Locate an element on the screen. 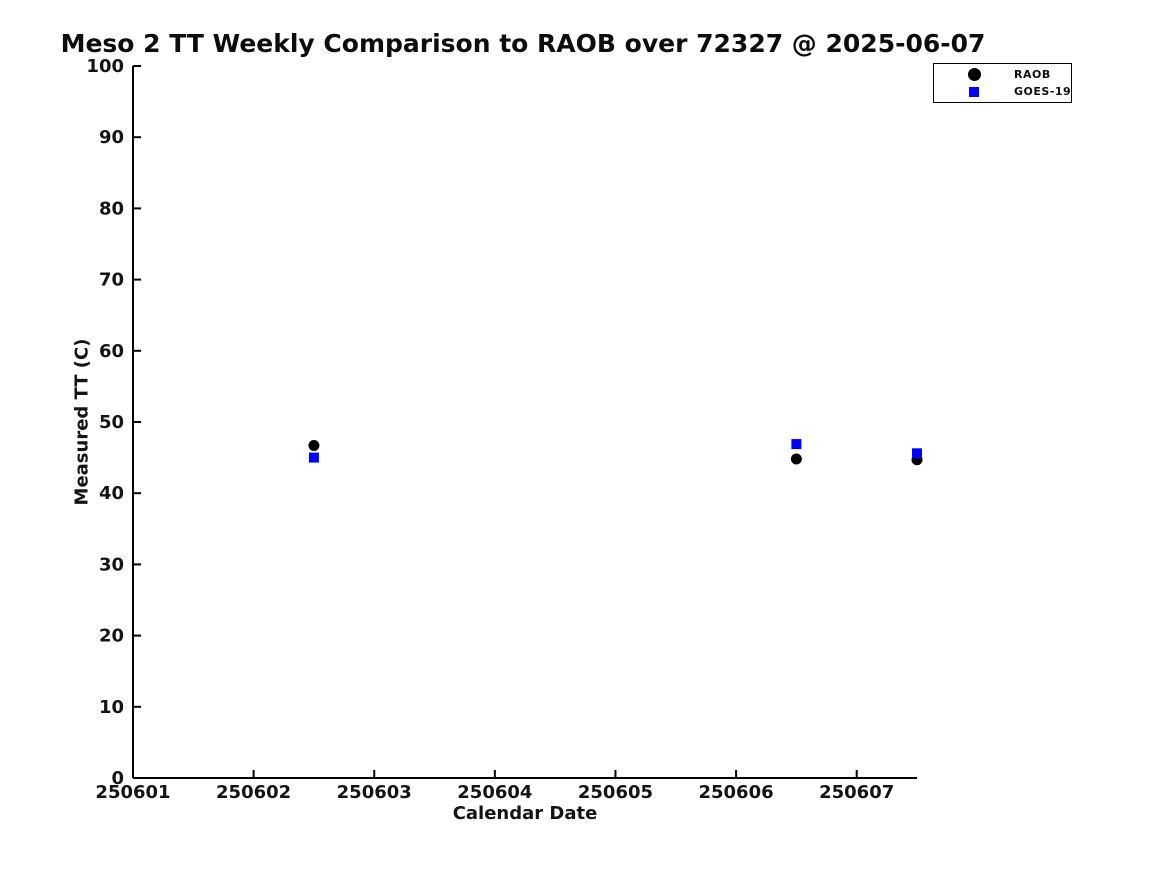  y-tick-label: 0 is located at coordinates (117, 778).